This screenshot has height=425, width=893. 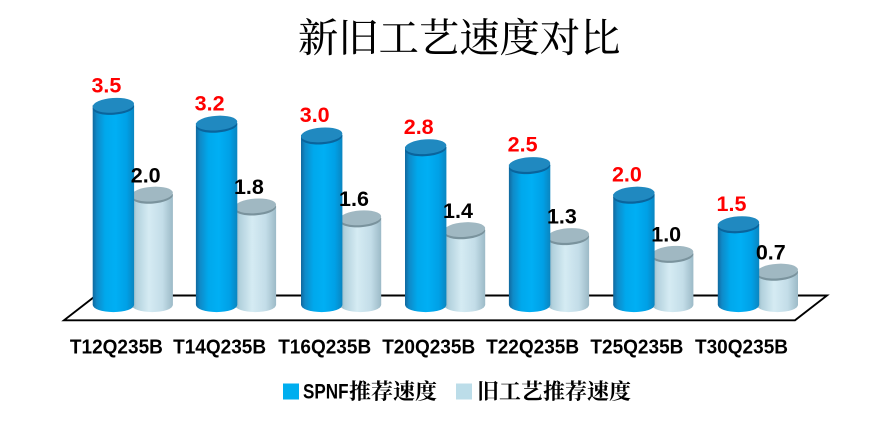 What do you see at coordinates (771, 252) in the screenshot?
I see `svg-text: 0.7` at bounding box center [771, 252].